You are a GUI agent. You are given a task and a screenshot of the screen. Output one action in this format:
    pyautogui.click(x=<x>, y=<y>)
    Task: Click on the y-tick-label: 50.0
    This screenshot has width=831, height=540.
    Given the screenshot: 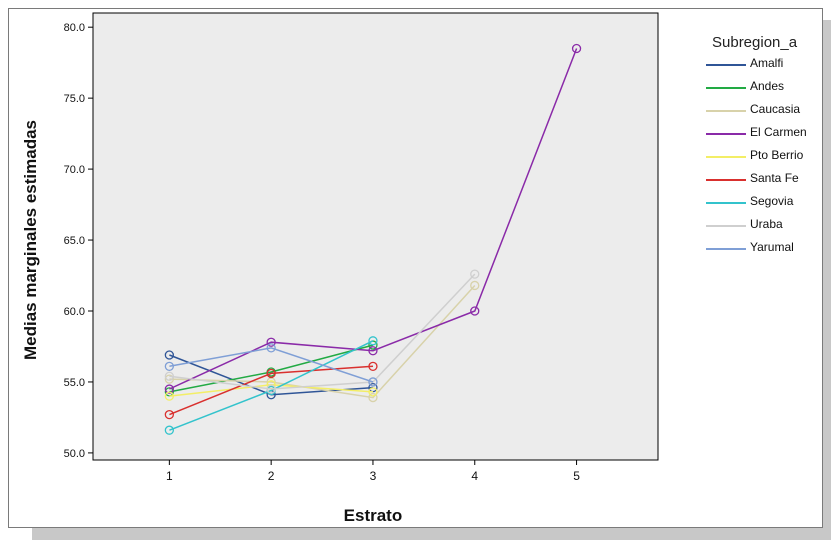 What is the action you would take?
    pyautogui.click(x=74, y=454)
    